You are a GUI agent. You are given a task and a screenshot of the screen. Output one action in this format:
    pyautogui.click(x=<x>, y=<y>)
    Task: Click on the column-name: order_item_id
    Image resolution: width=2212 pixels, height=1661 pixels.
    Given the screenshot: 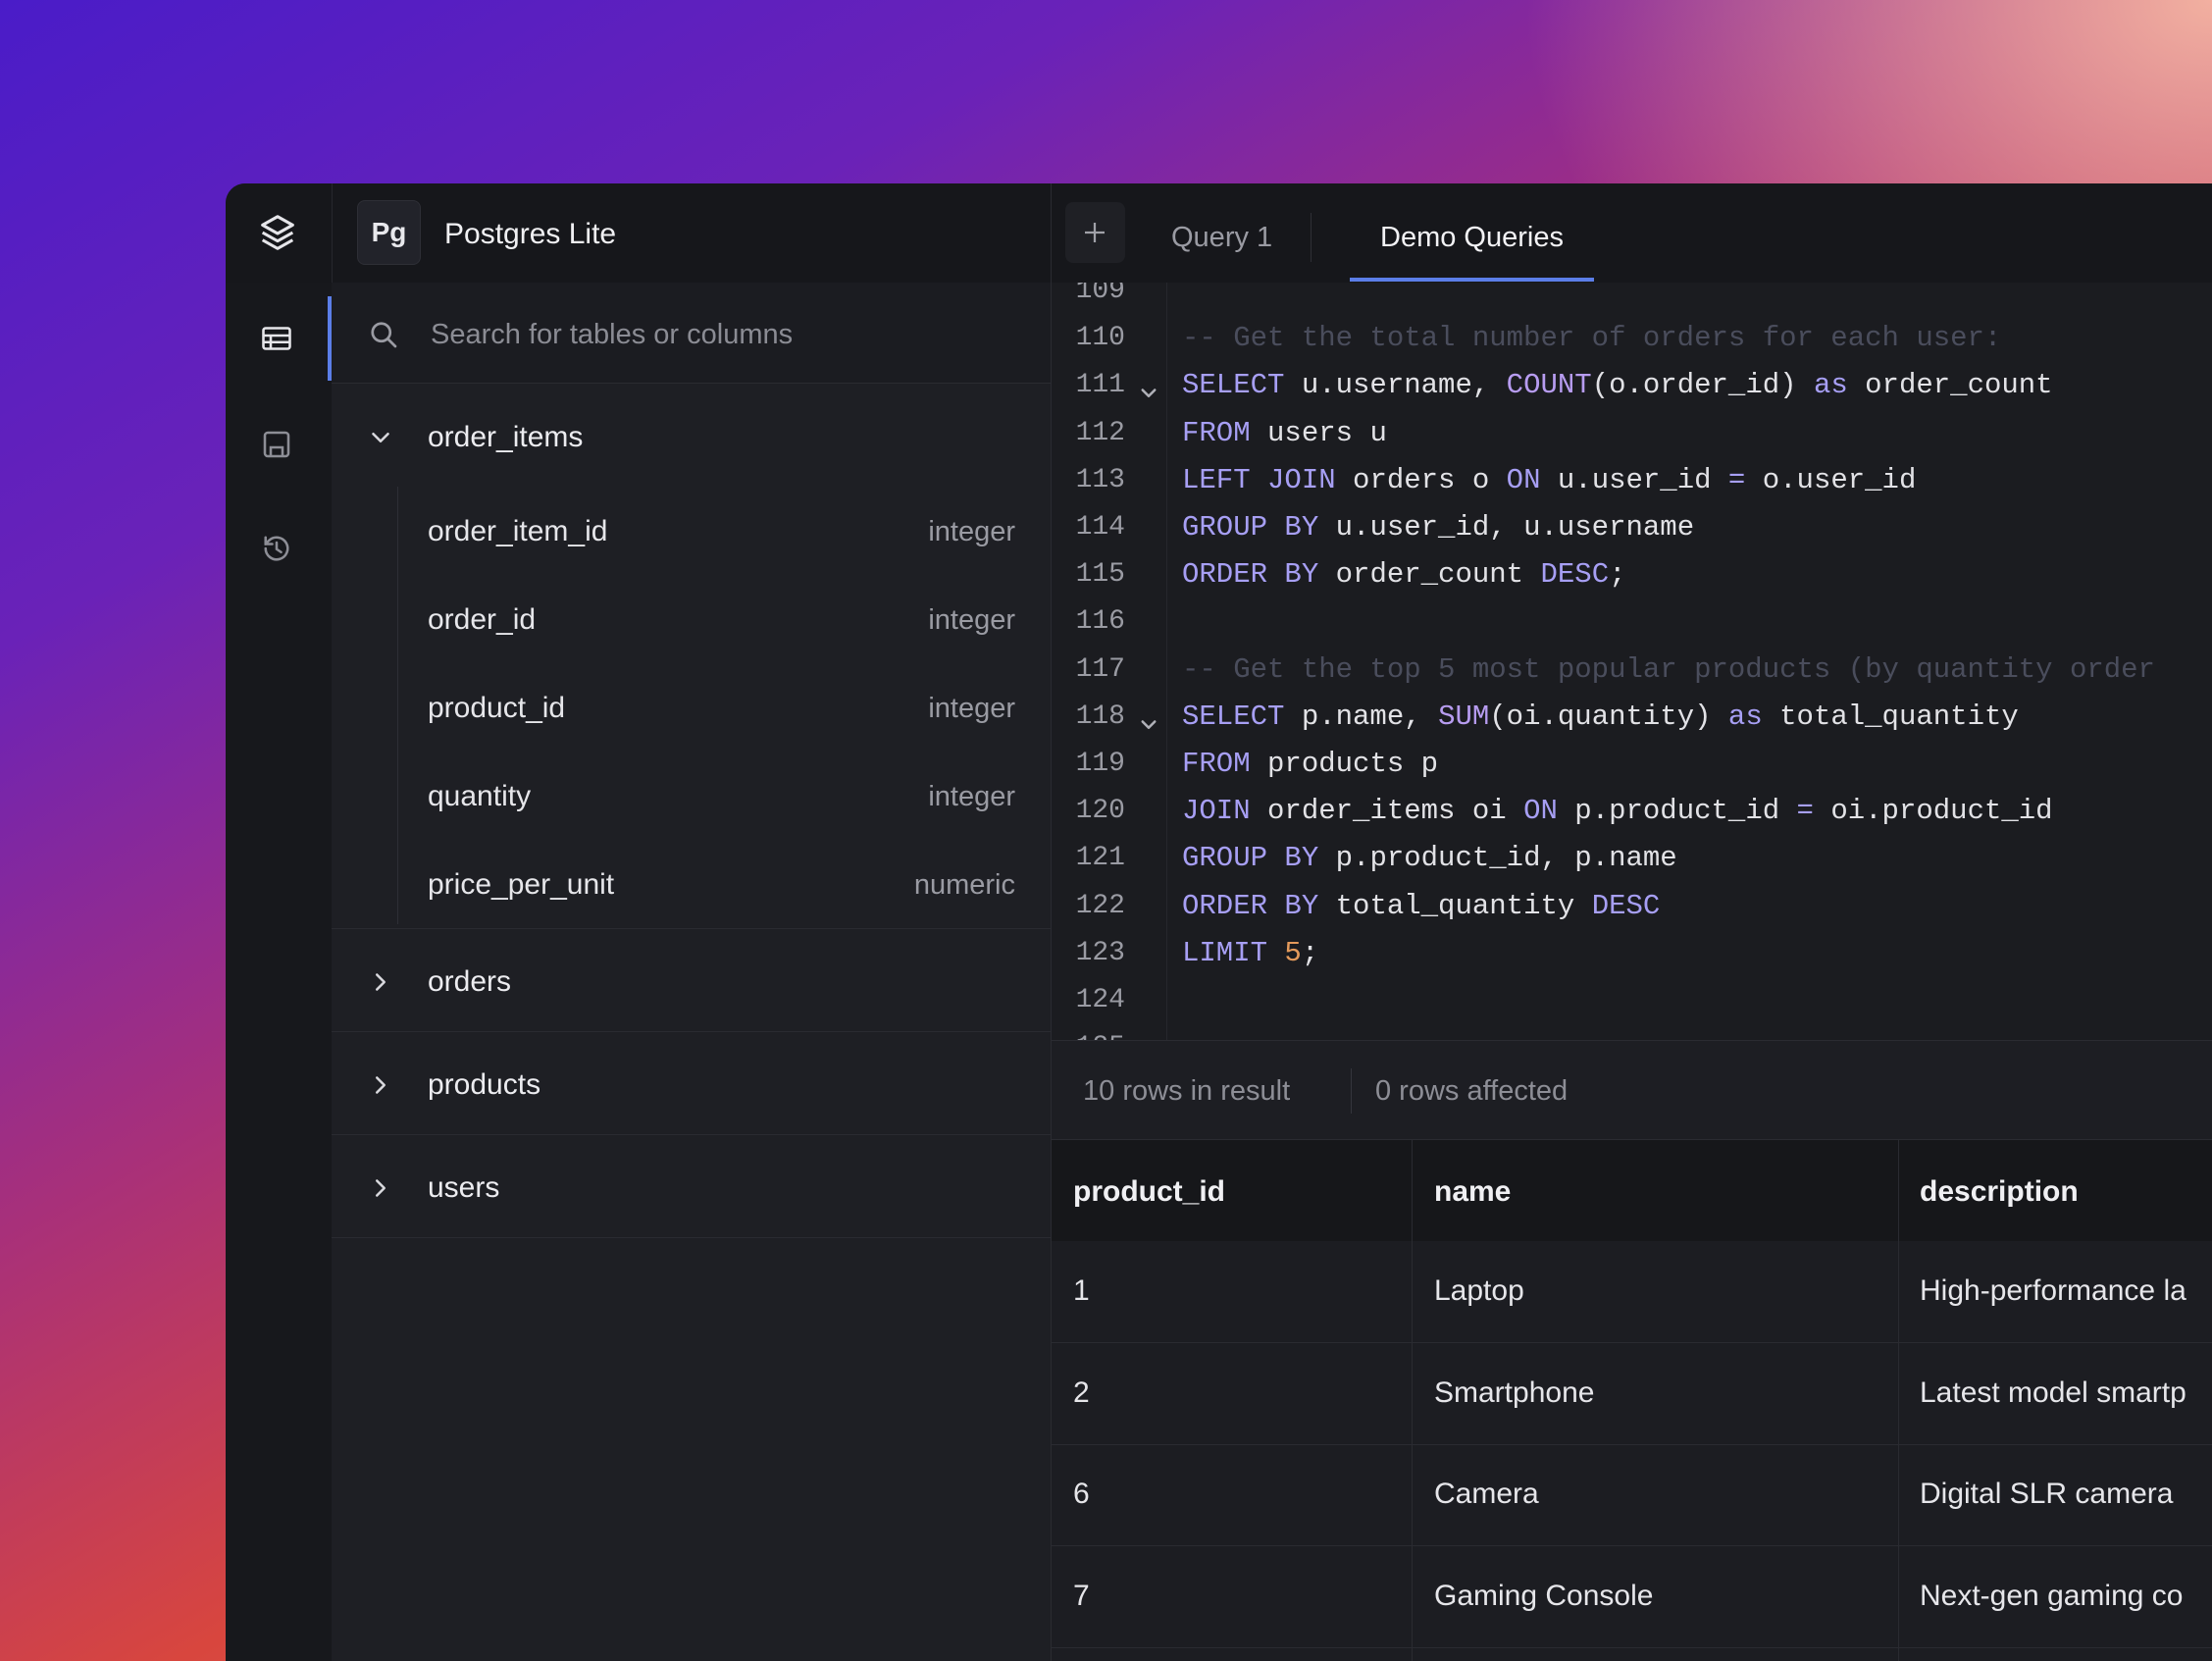 What is the action you would take?
    pyautogui.click(x=518, y=531)
    